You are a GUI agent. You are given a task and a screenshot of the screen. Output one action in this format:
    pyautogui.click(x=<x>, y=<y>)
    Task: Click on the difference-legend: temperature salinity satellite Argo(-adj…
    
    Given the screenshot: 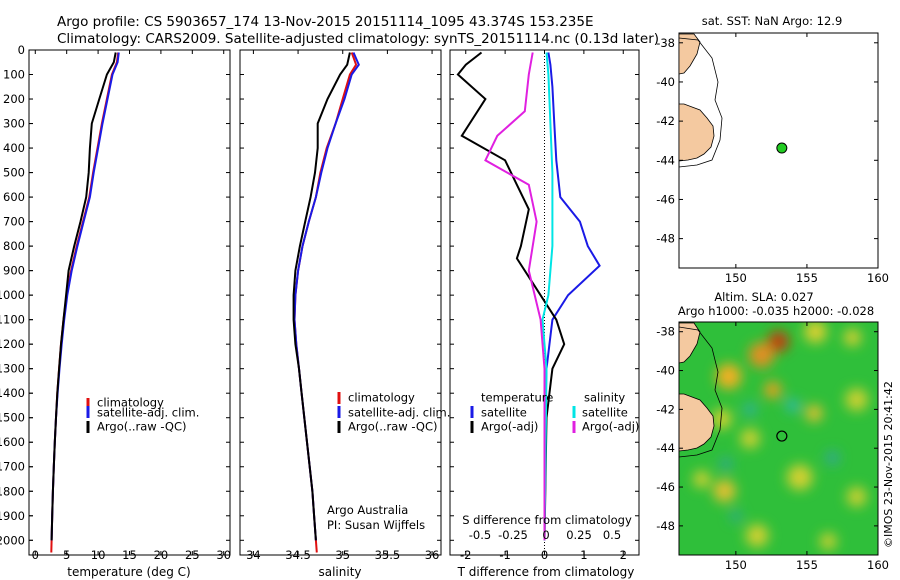 What is the action you would take?
    pyautogui.click(x=554, y=412)
    